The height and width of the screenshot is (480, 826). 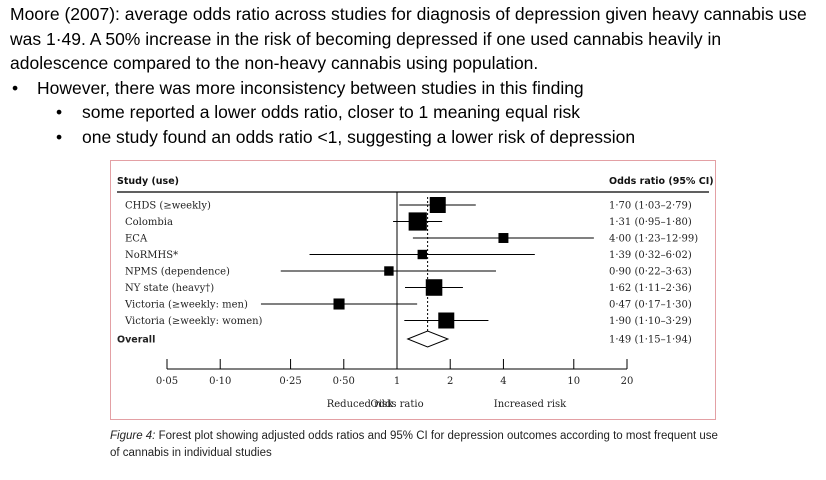 I want to click on study-ci-label: 1·31 (0·95–1·80), so click(x=650, y=222).